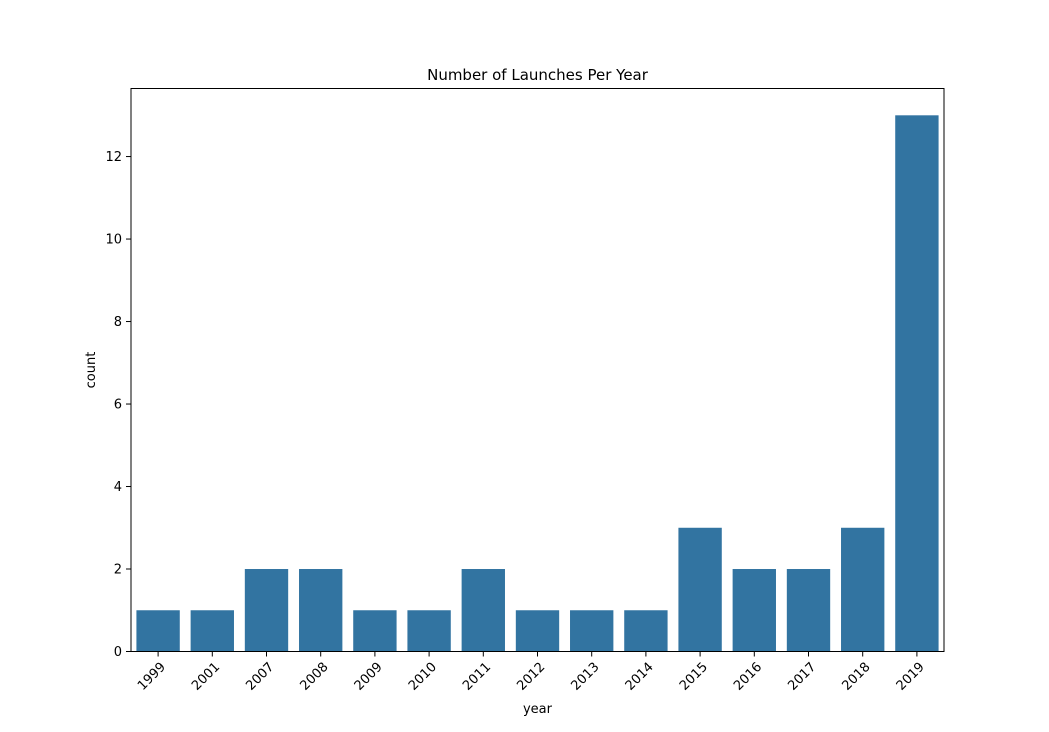 The width and height of the screenshot is (1049, 732). Describe the element at coordinates (808, 610) in the screenshot. I see `bar-2017` at that location.